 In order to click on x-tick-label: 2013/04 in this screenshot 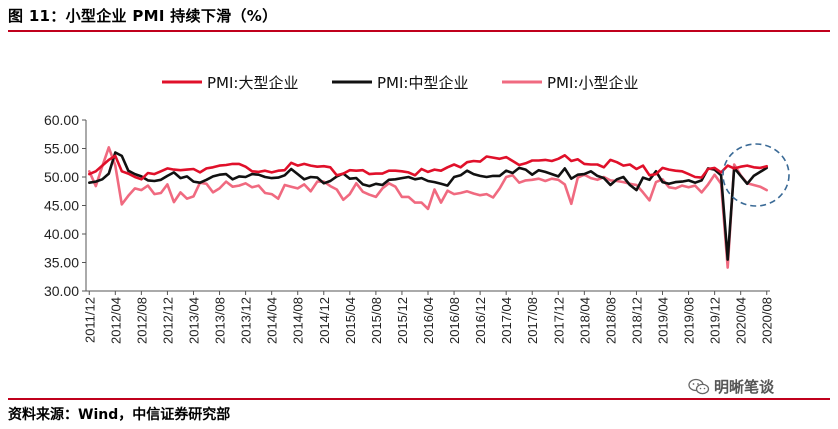, I will do `click(193, 320)`.